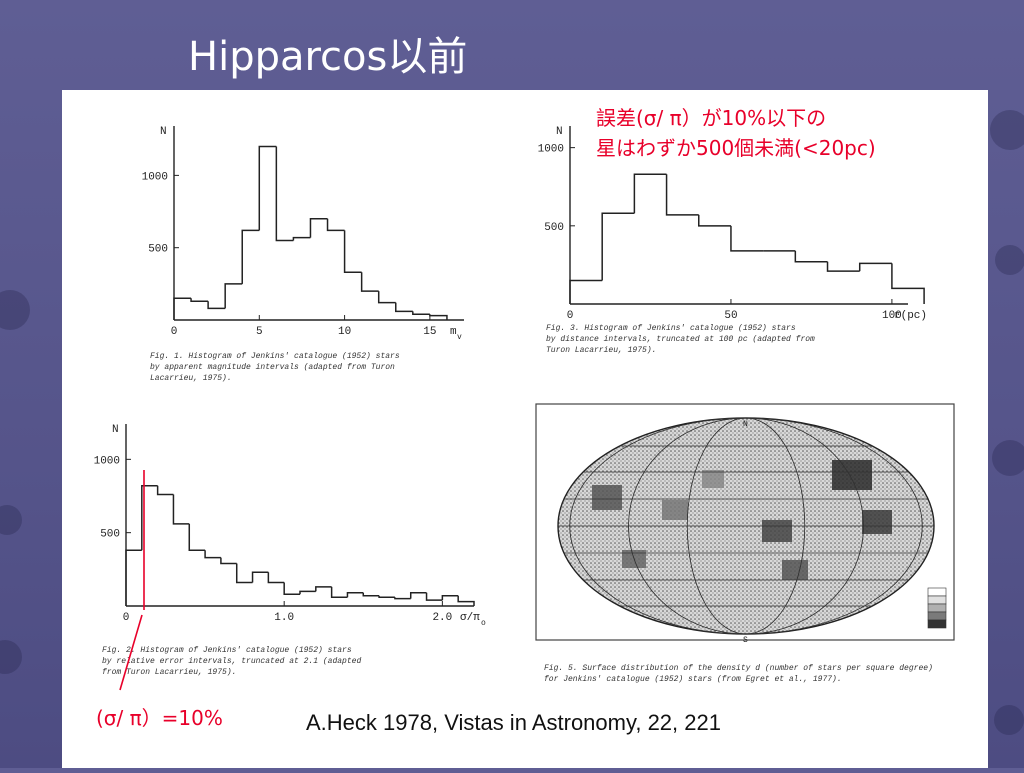 Image resolution: width=1024 pixels, height=773 pixels. What do you see at coordinates (126, 618) in the screenshot?
I see `fig2-x-tick-label: 0` at bounding box center [126, 618].